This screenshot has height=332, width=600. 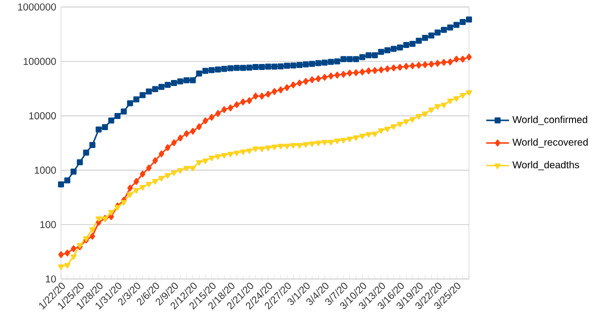 What do you see at coordinates (40, 61) in the screenshot?
I see `y-tick-label: 100000` at bounding box center [40, 61].